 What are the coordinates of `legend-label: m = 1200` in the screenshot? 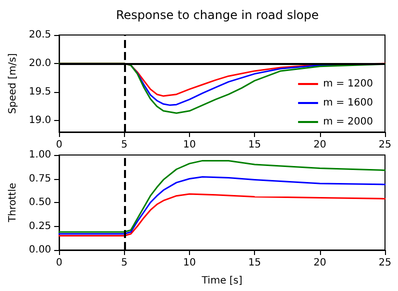 It's located at (348, 84).